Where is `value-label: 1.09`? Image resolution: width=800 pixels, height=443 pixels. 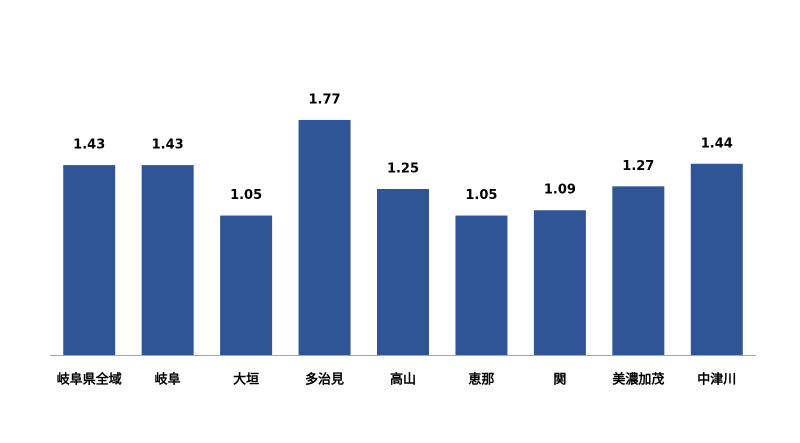
value-label: 1.09 is located at coordinates (560, 190).